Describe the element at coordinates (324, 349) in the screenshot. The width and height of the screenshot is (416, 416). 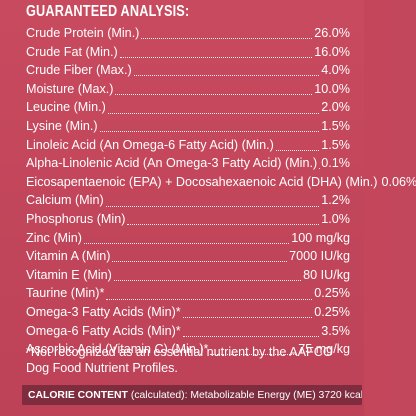
I see `nutrient-value: 75 mg/kg` at that location.